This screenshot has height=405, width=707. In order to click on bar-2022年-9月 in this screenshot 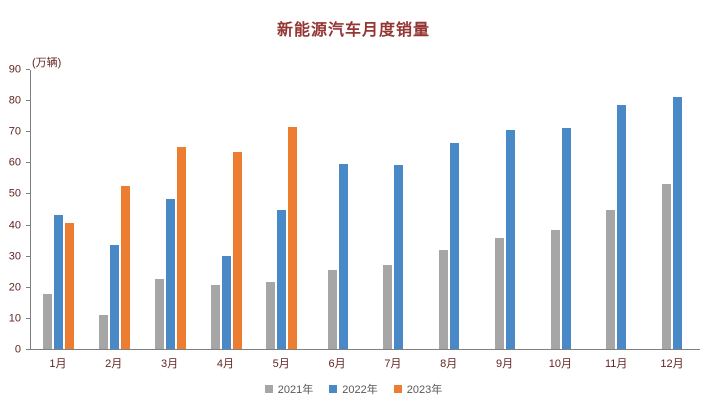, I will do `click(510, 239)`.